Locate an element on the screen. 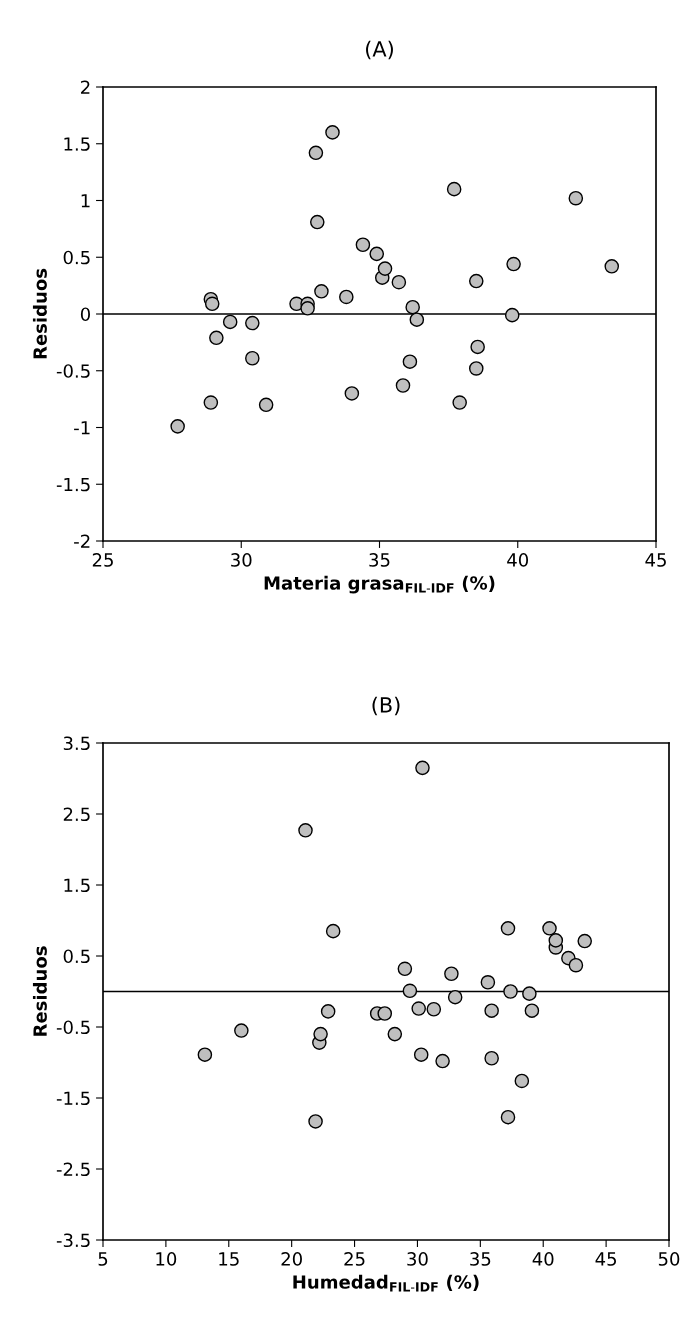 This screenshot has width=683, height=1318. y-tick-label: -1 is located at coordinates (82, 428).